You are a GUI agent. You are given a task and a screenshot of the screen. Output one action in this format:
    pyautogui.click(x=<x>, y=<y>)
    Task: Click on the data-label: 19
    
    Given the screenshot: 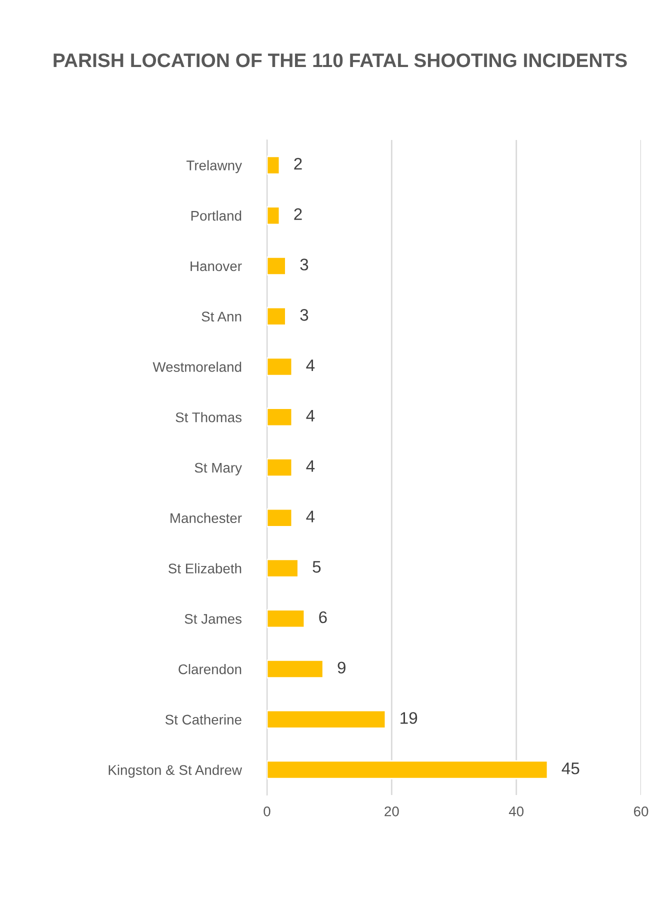 What is the action you would take?
    pyautogui.click(x=409, y=718)
    